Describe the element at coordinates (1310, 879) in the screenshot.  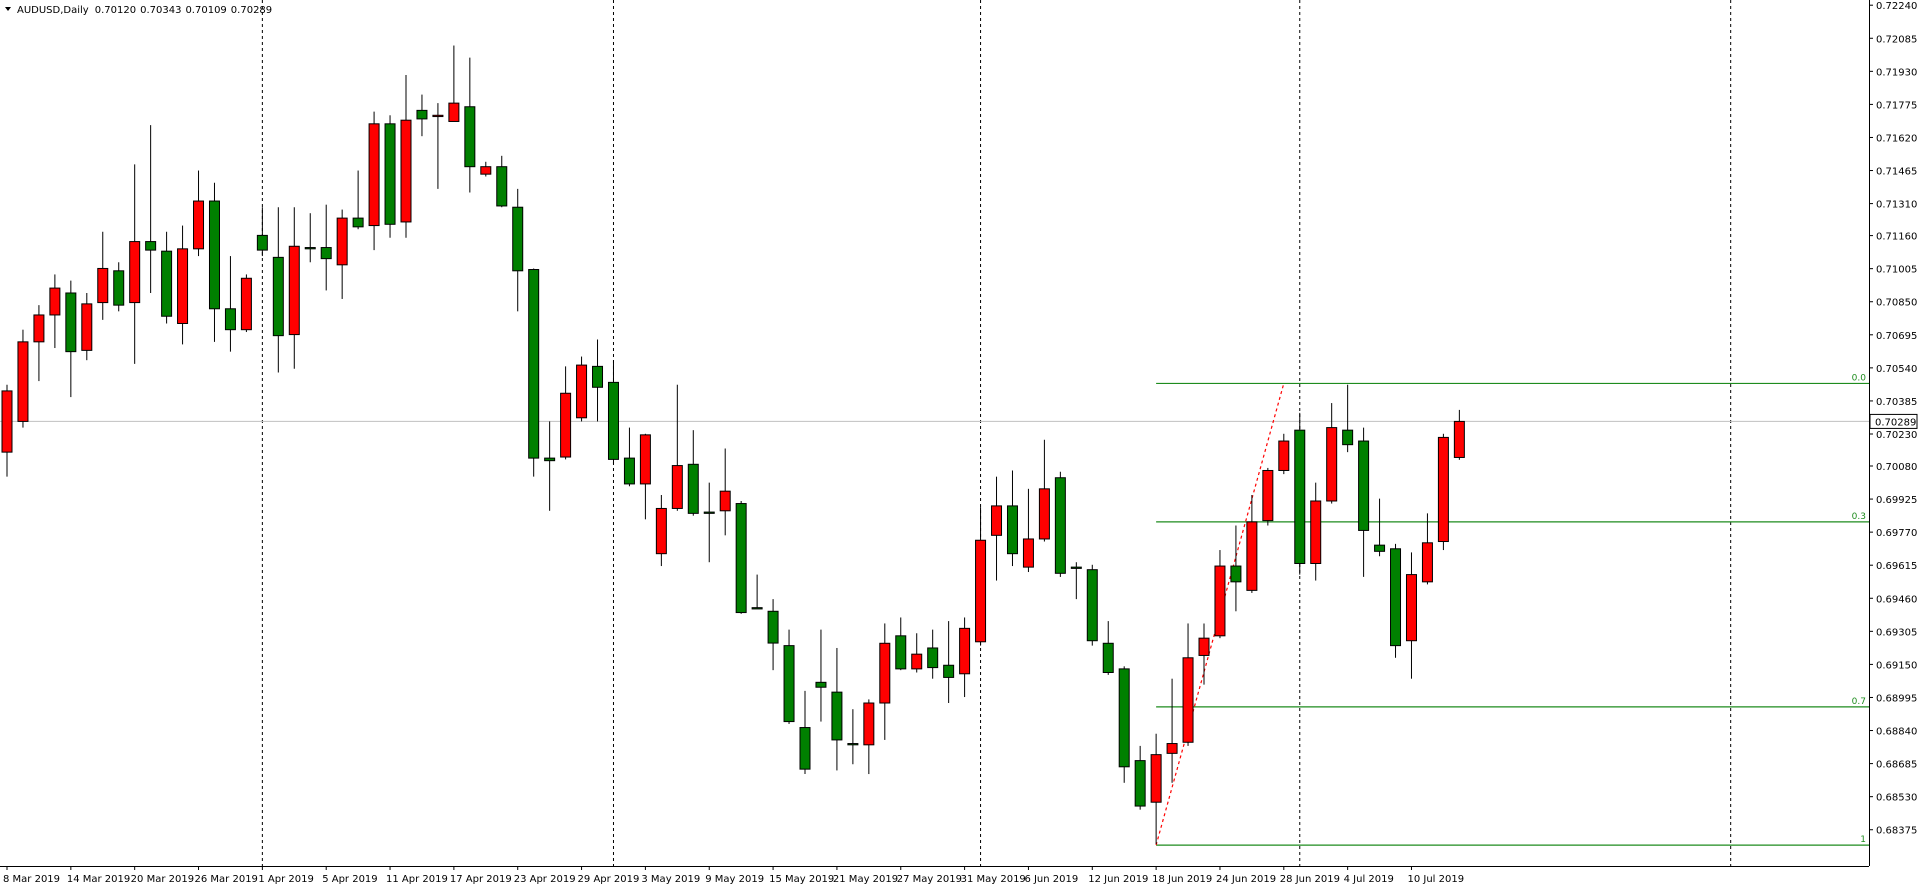
I see `x-tick-label: 28 Jun 2019` at that location.